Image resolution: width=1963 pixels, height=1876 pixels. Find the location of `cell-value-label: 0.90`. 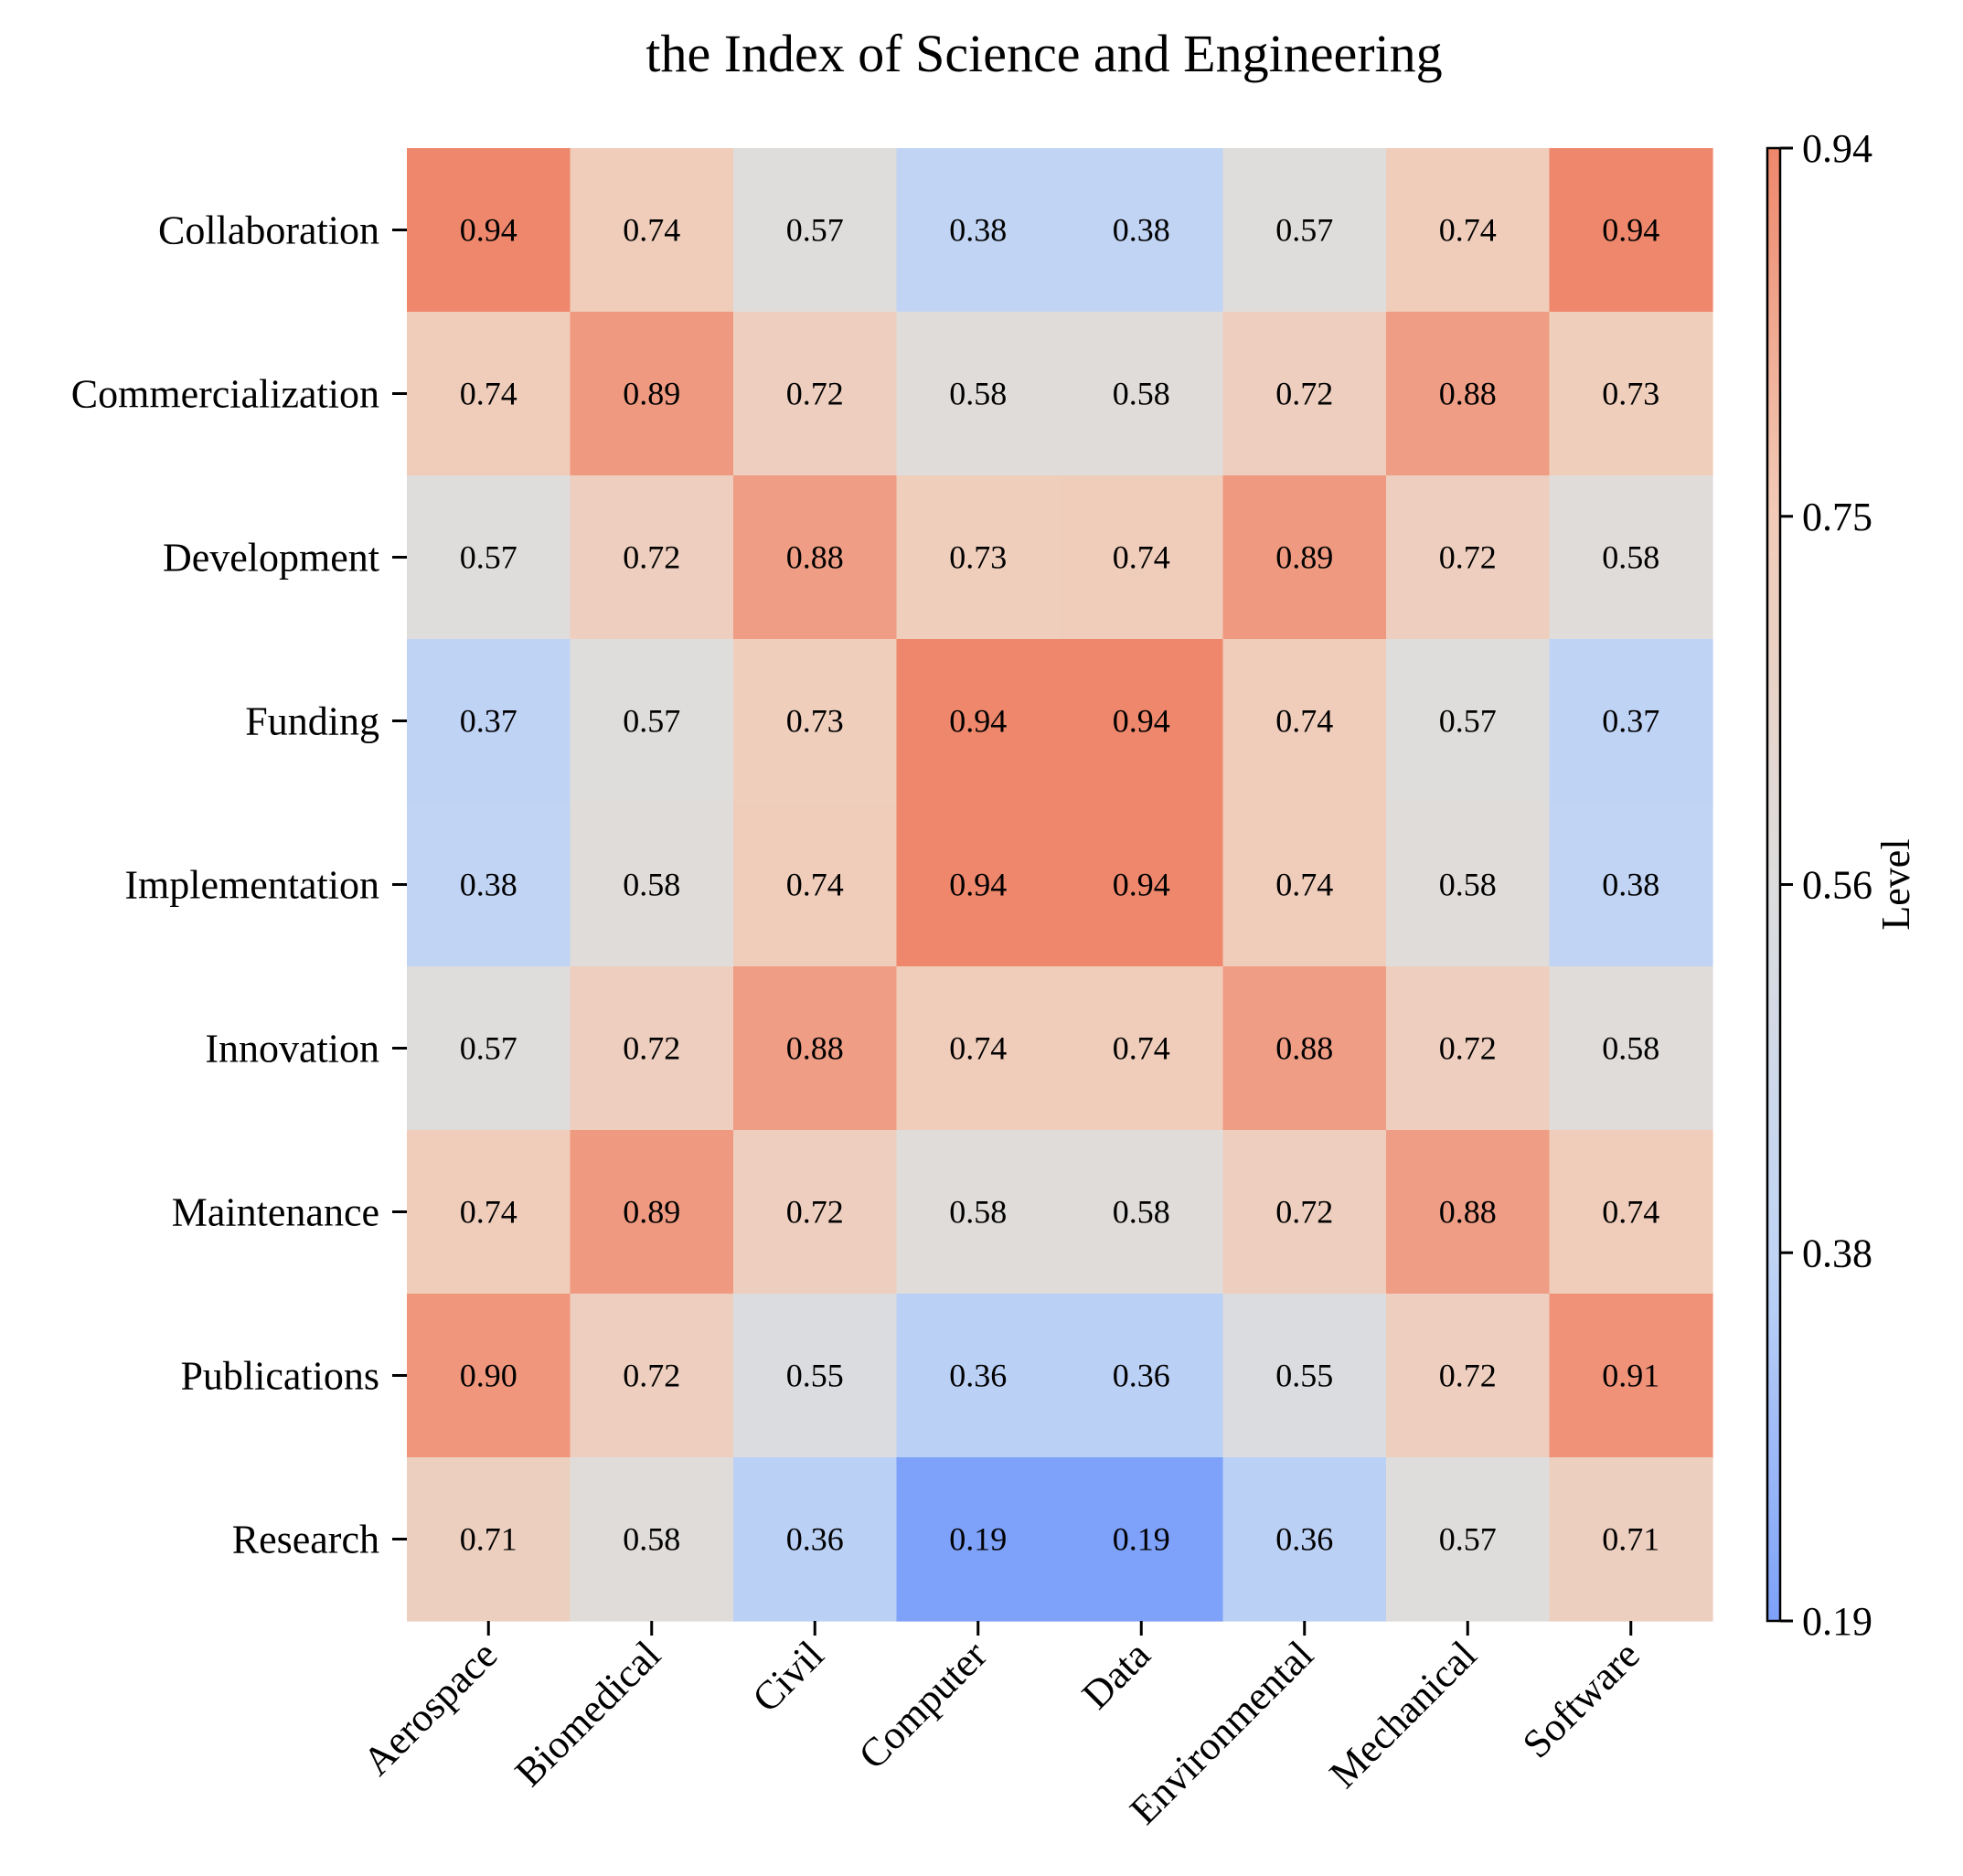

cell-value-label: 0.90 is located at coordinates (488, 1376).